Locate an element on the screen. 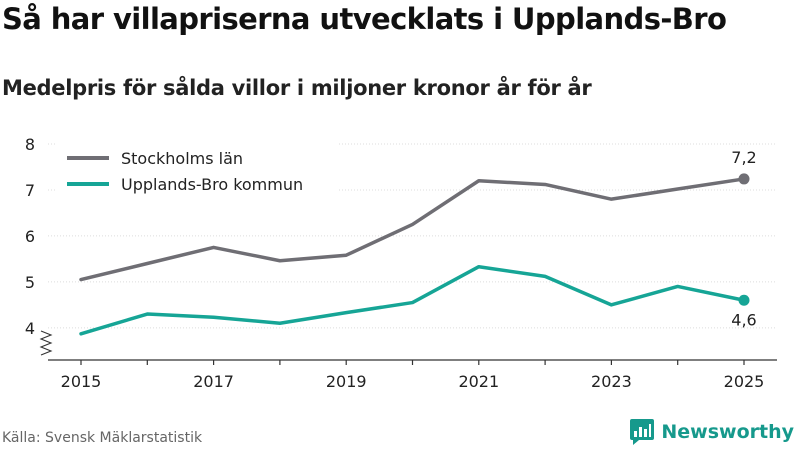  series-line-upplands-bro is located at coordinates (412, 300).